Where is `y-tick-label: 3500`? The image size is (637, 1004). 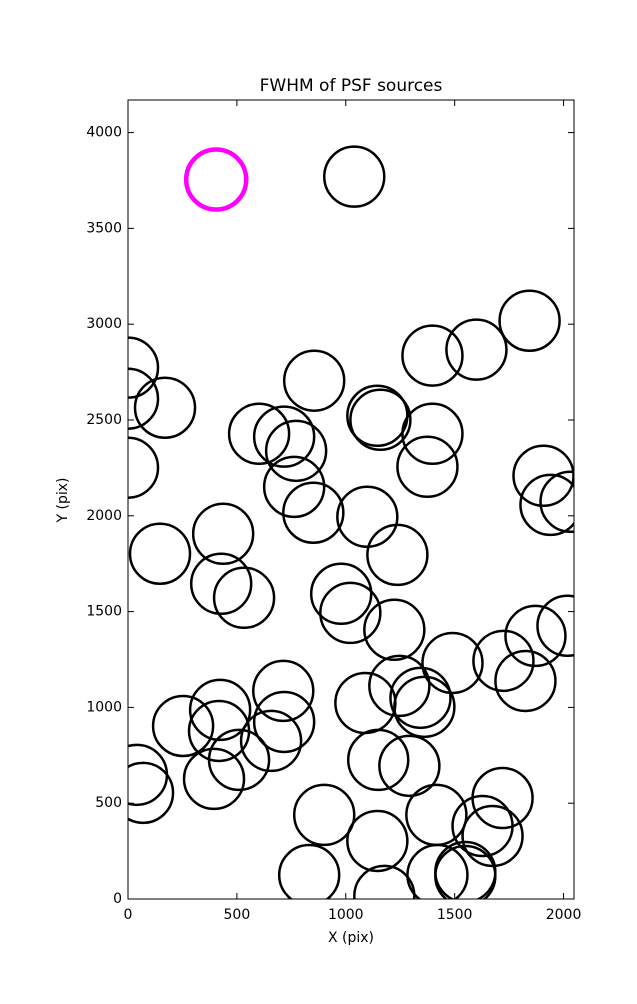
y-tick-label: 3500 is located at coordinates (104, 228).